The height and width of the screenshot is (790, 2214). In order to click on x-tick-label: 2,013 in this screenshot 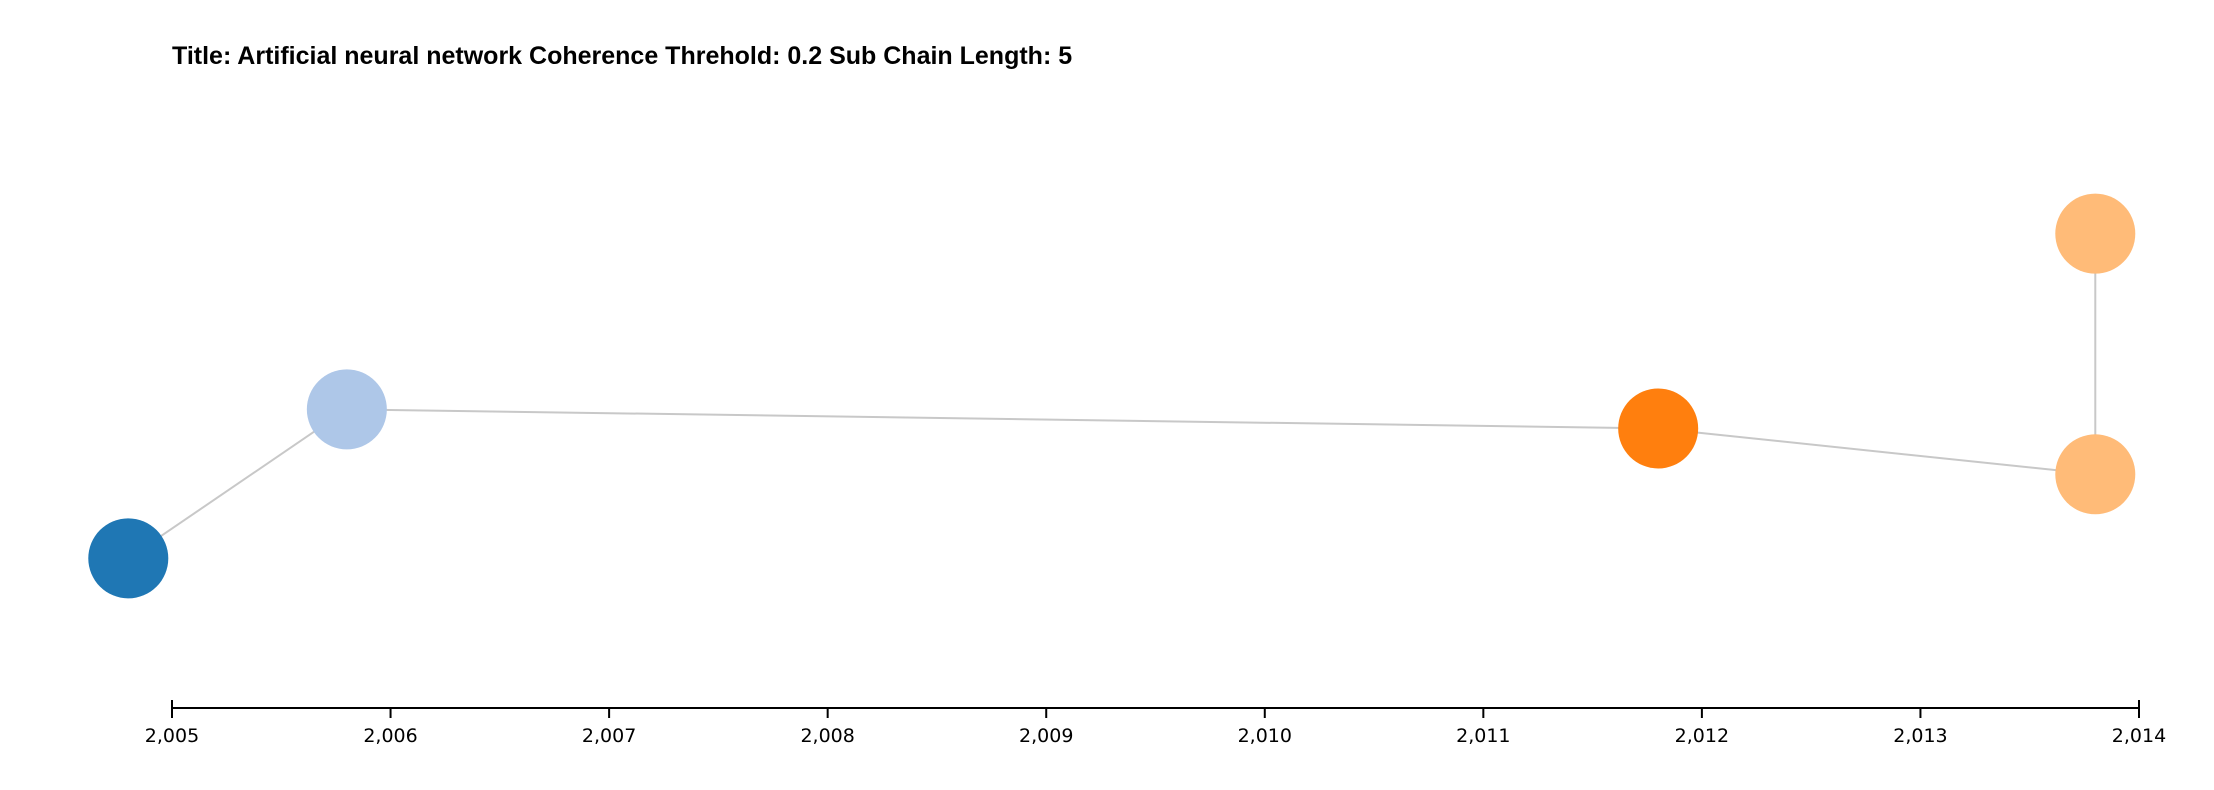, I will do `click(1920, 736)`.